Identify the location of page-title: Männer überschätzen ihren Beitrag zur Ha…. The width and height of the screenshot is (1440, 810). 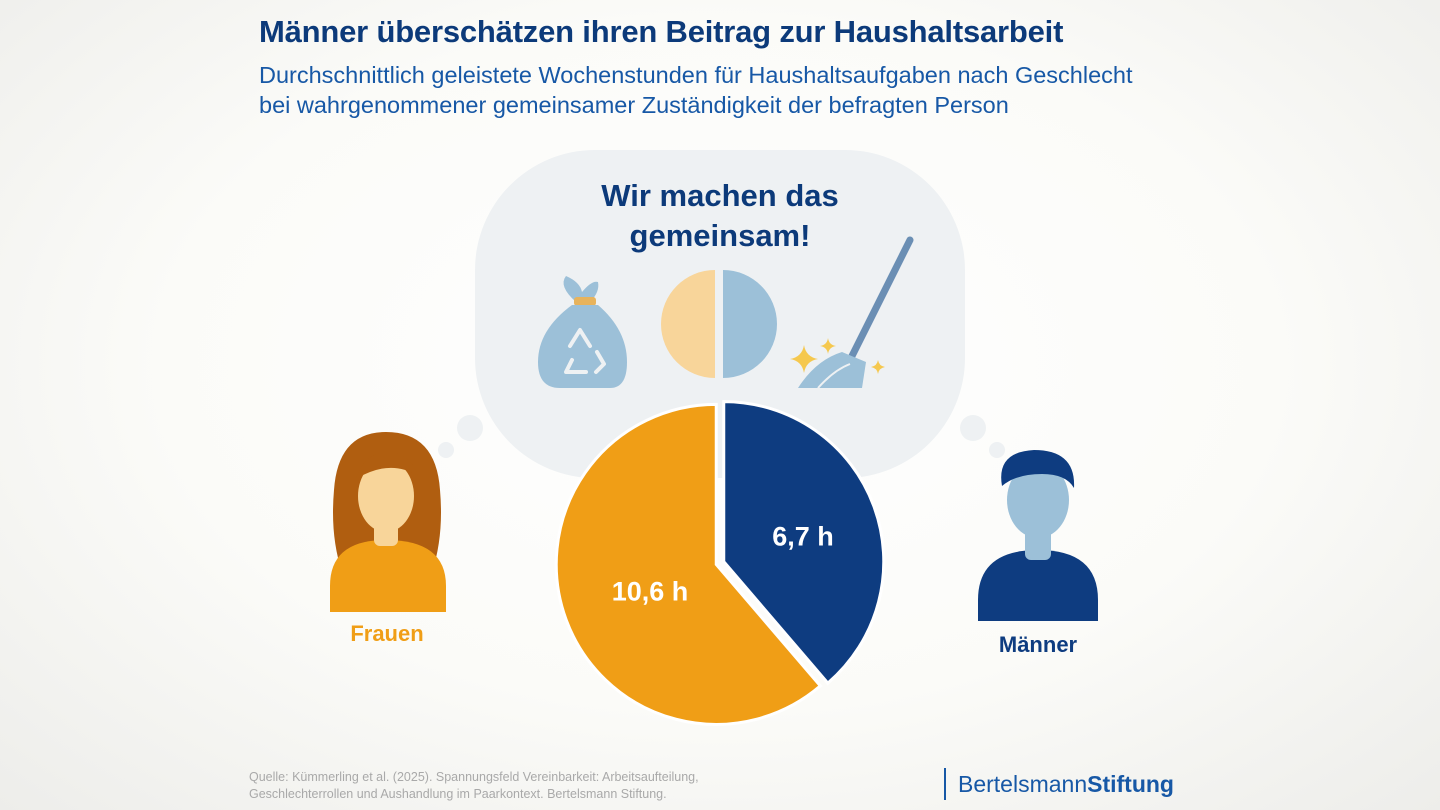
(661, 31).